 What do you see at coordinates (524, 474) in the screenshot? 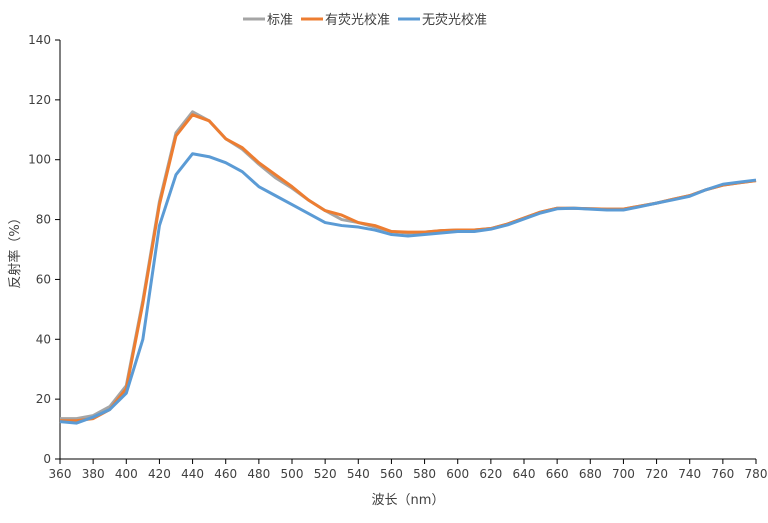
I see `x-tick-label: 640` at bounding box center [524, 474].